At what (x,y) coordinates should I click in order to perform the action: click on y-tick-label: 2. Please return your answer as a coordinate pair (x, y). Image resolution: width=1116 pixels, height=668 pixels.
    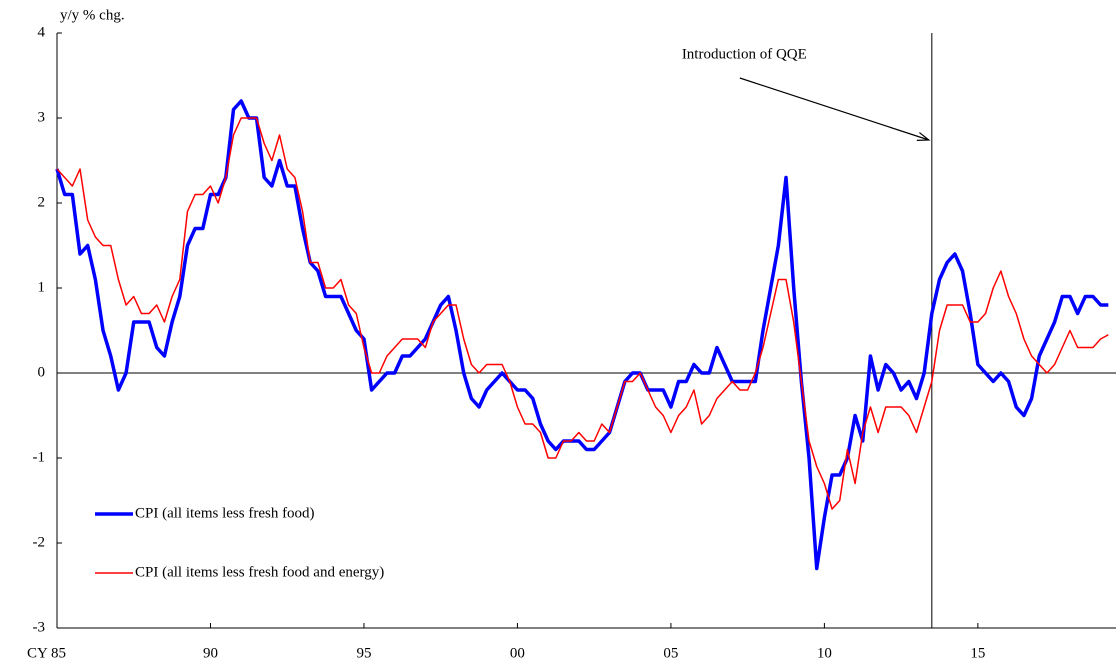
    Looking at the image, I should click on (42, 202).